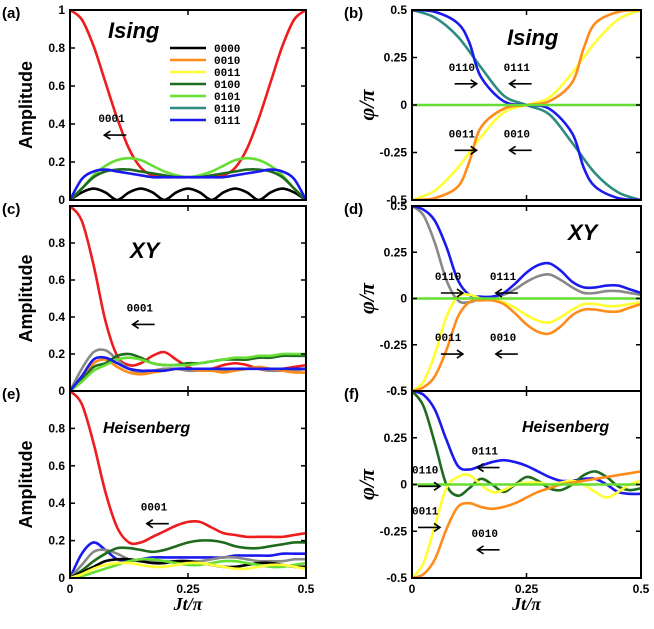 The image size is (654, 629). I want to click on panel-label: (f), so click(351, 394).